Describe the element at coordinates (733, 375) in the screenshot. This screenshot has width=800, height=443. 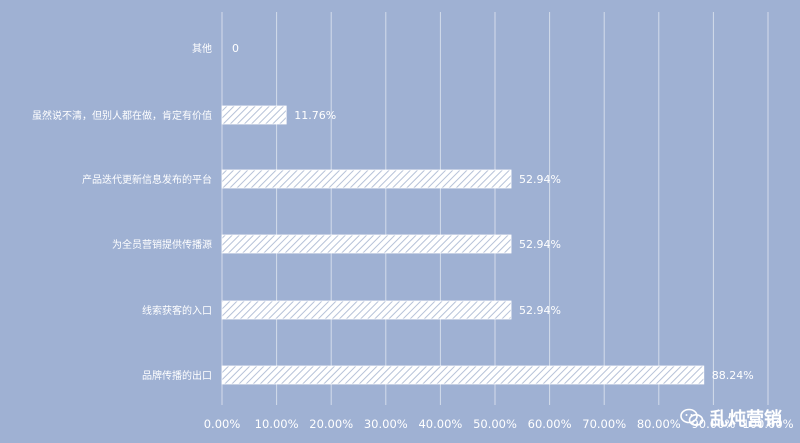
I see `data-label: 88.24%` at that location.